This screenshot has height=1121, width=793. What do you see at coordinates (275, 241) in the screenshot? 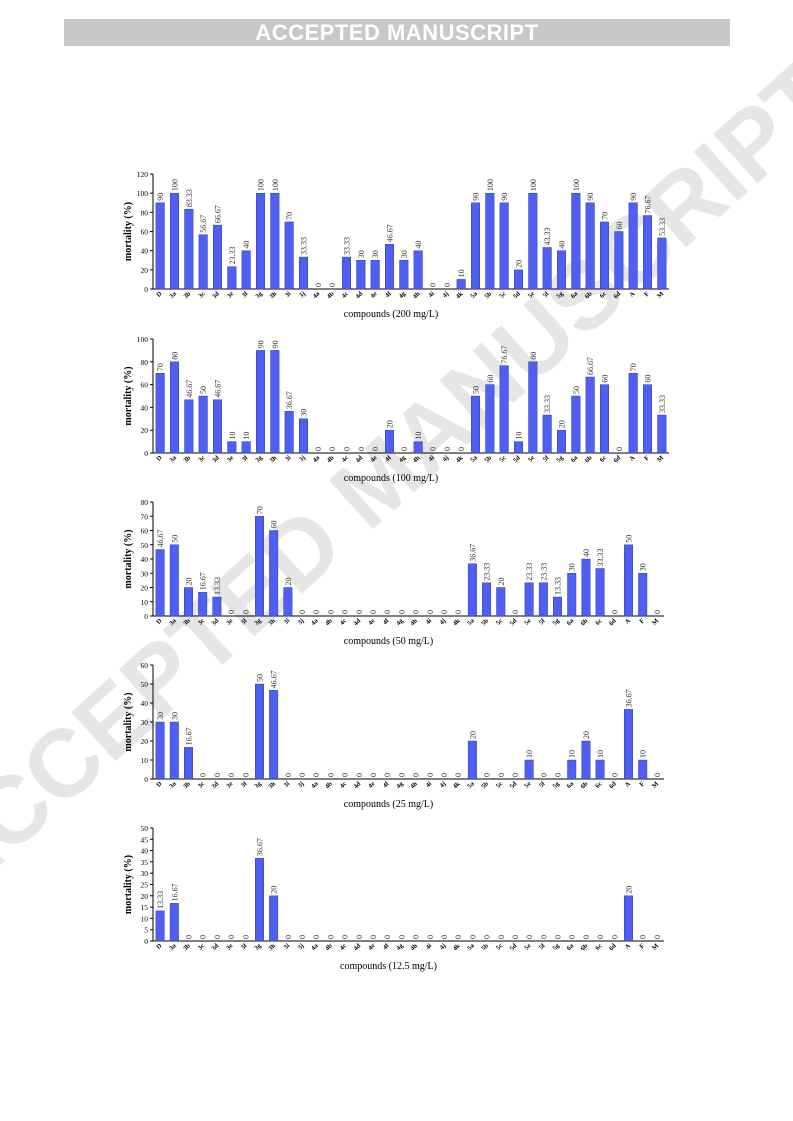
I see `bar-3h` at bounding box center [275, 241].